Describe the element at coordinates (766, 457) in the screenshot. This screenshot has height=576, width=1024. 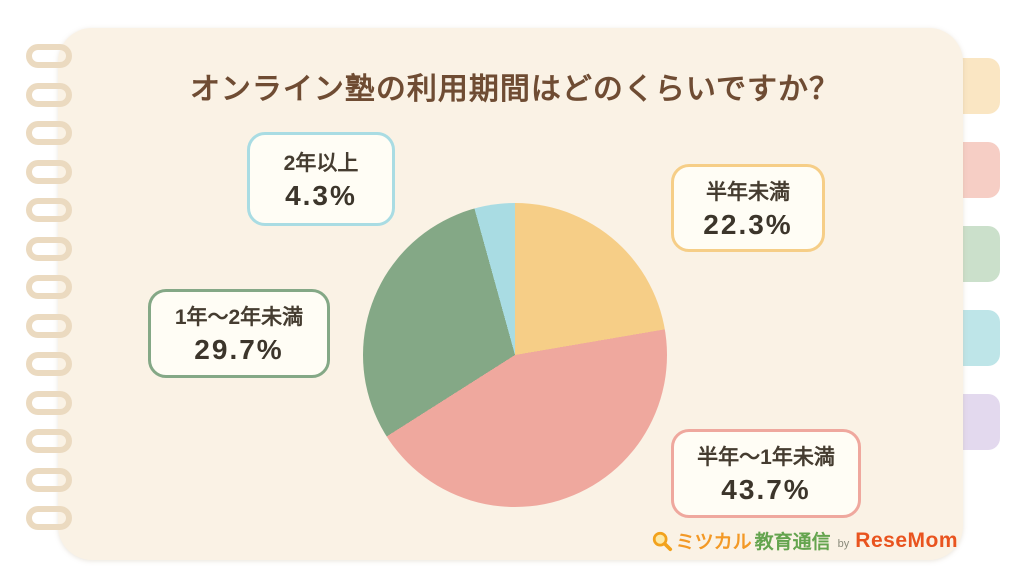
I see `callout-label: 半年～1年未満` at that location.